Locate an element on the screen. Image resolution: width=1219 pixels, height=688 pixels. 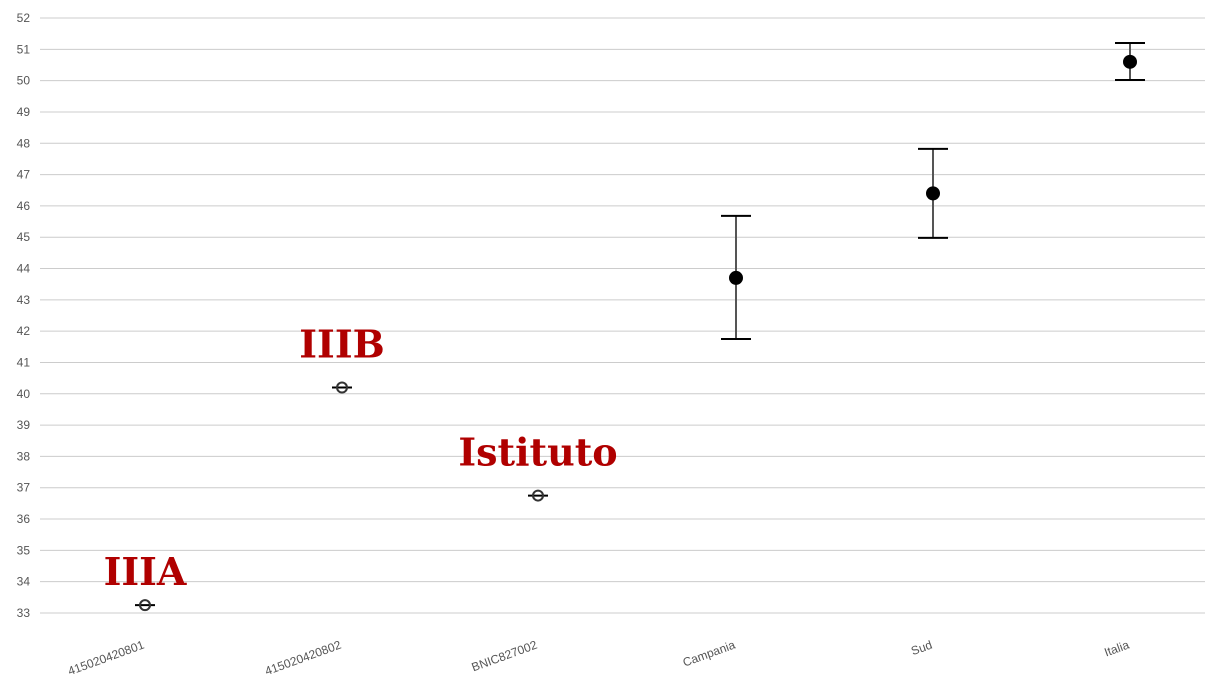
y-tick-label: 35 is located at coordinates (24, 550).